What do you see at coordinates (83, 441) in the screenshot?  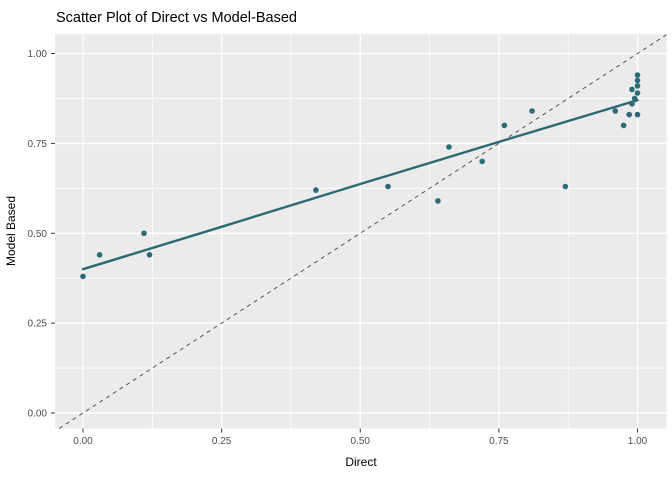 I see `x-tick-label: 0.00` at bounding box center [83, 441].